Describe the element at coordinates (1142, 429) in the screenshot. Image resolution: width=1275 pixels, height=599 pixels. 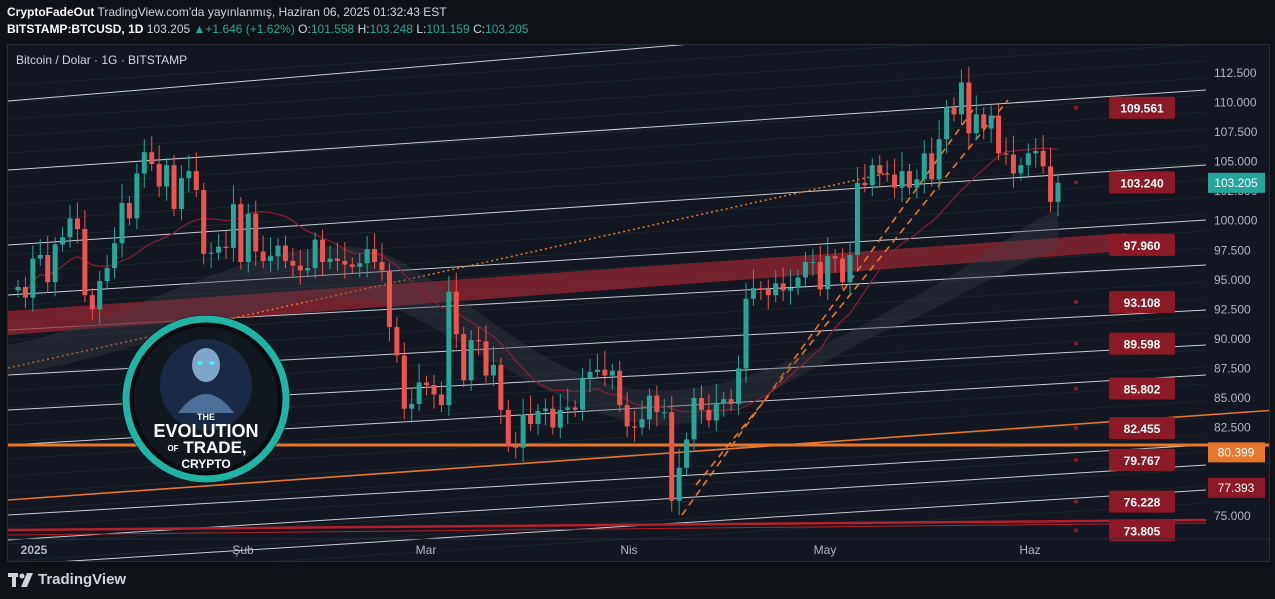
I see `level-label: 82.455` at that location.